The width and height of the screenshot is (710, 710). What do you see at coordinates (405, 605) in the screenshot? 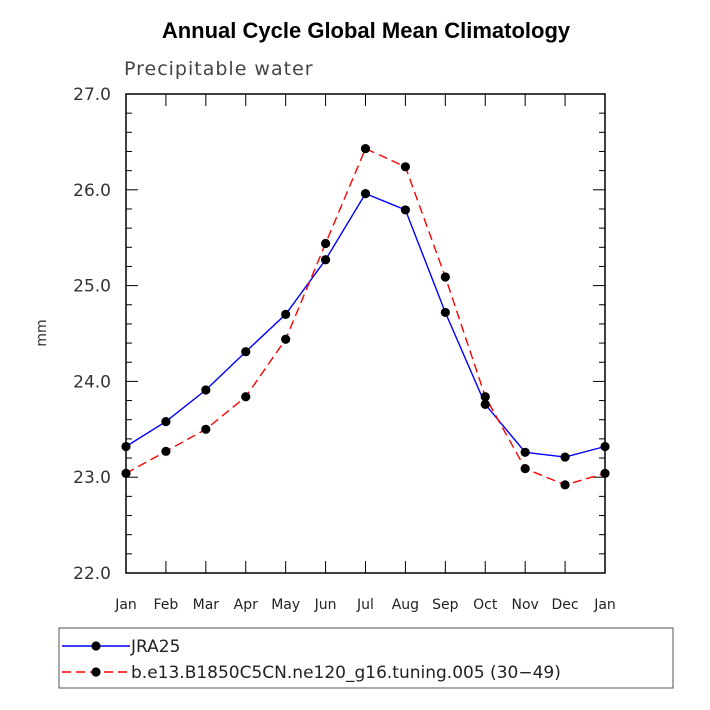
I see `x-tick-label: Aug` at bounding box center [405, 605].